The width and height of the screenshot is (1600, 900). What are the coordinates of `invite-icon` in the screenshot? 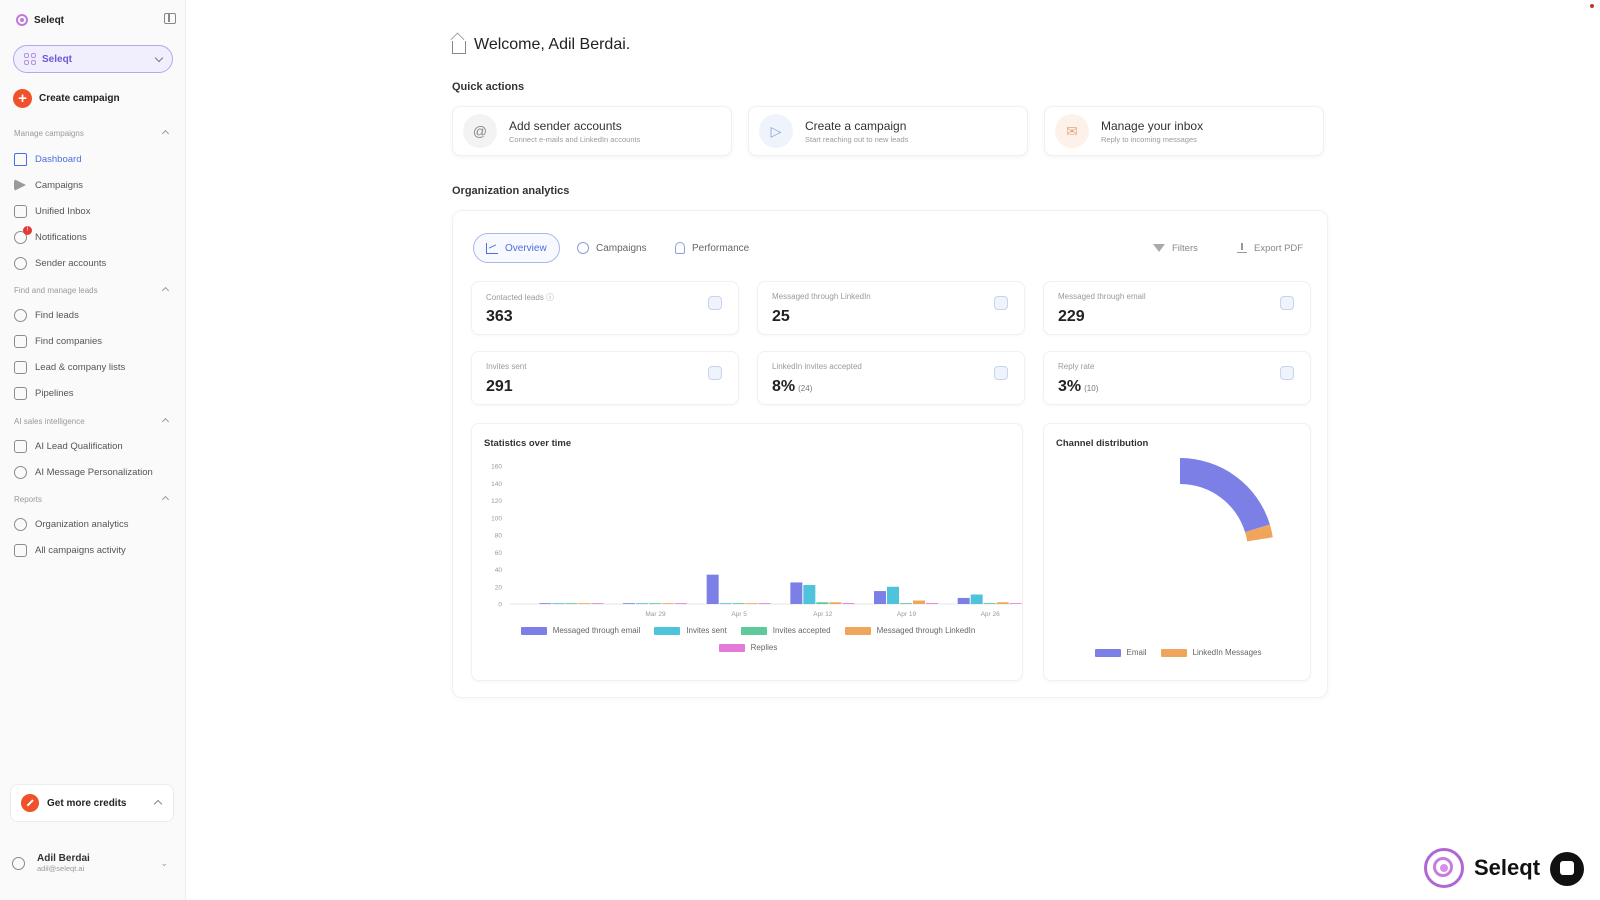 It's located at (715, 373).